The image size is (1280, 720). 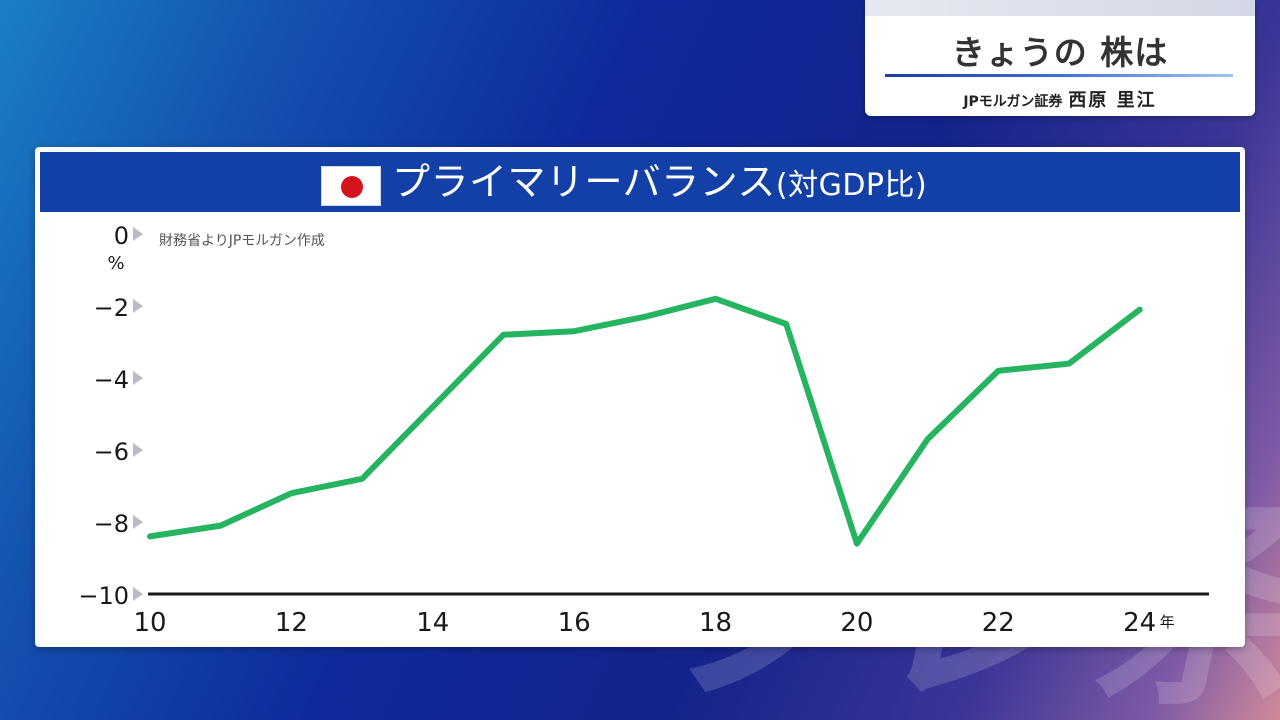 I want to click on y-tick-label: −2, so click(x=111, y=308).